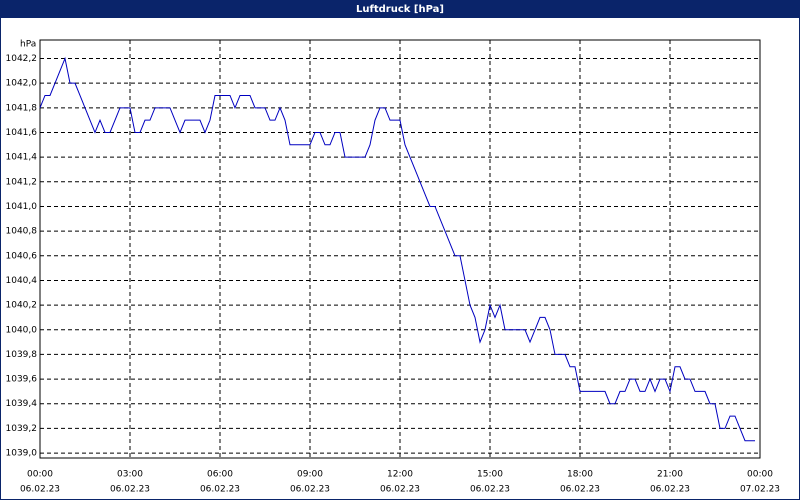 The image size is (800, 500). Describe the element at coordinates (22, 306) in the screenshot. I see `y-tick-label: 1040,2` at that location.